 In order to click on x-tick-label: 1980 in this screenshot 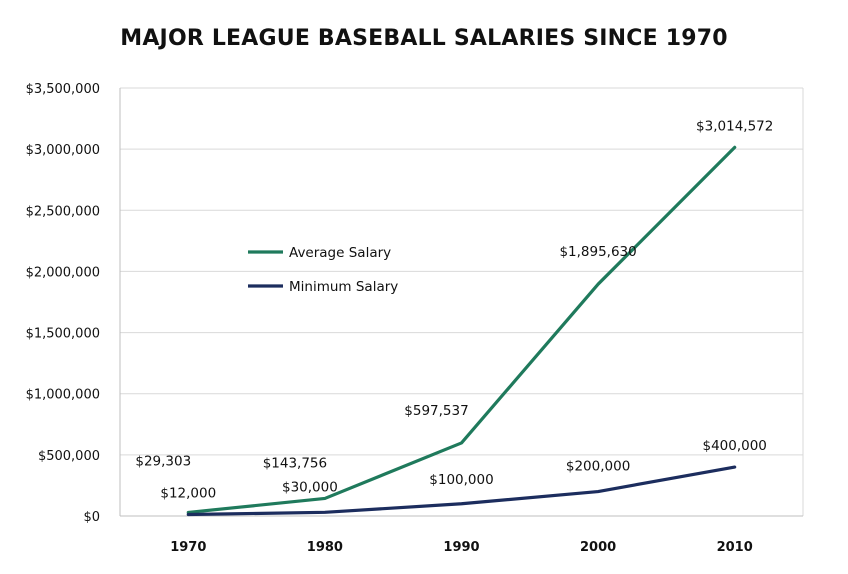, I will do `click(325, 547)`.